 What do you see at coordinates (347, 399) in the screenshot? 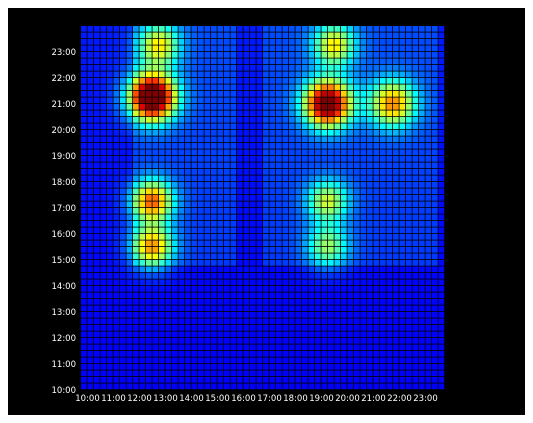
I see `x-tick-label: 20:00` at bounding box center [347, 399].